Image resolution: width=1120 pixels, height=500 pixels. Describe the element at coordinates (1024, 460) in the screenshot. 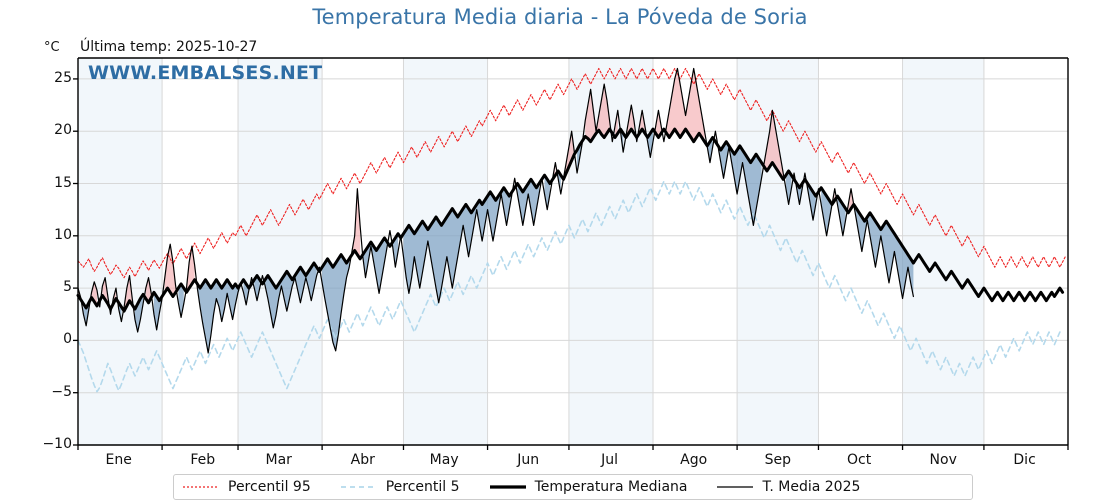

I see `x-tick-label: Dic` at that location.